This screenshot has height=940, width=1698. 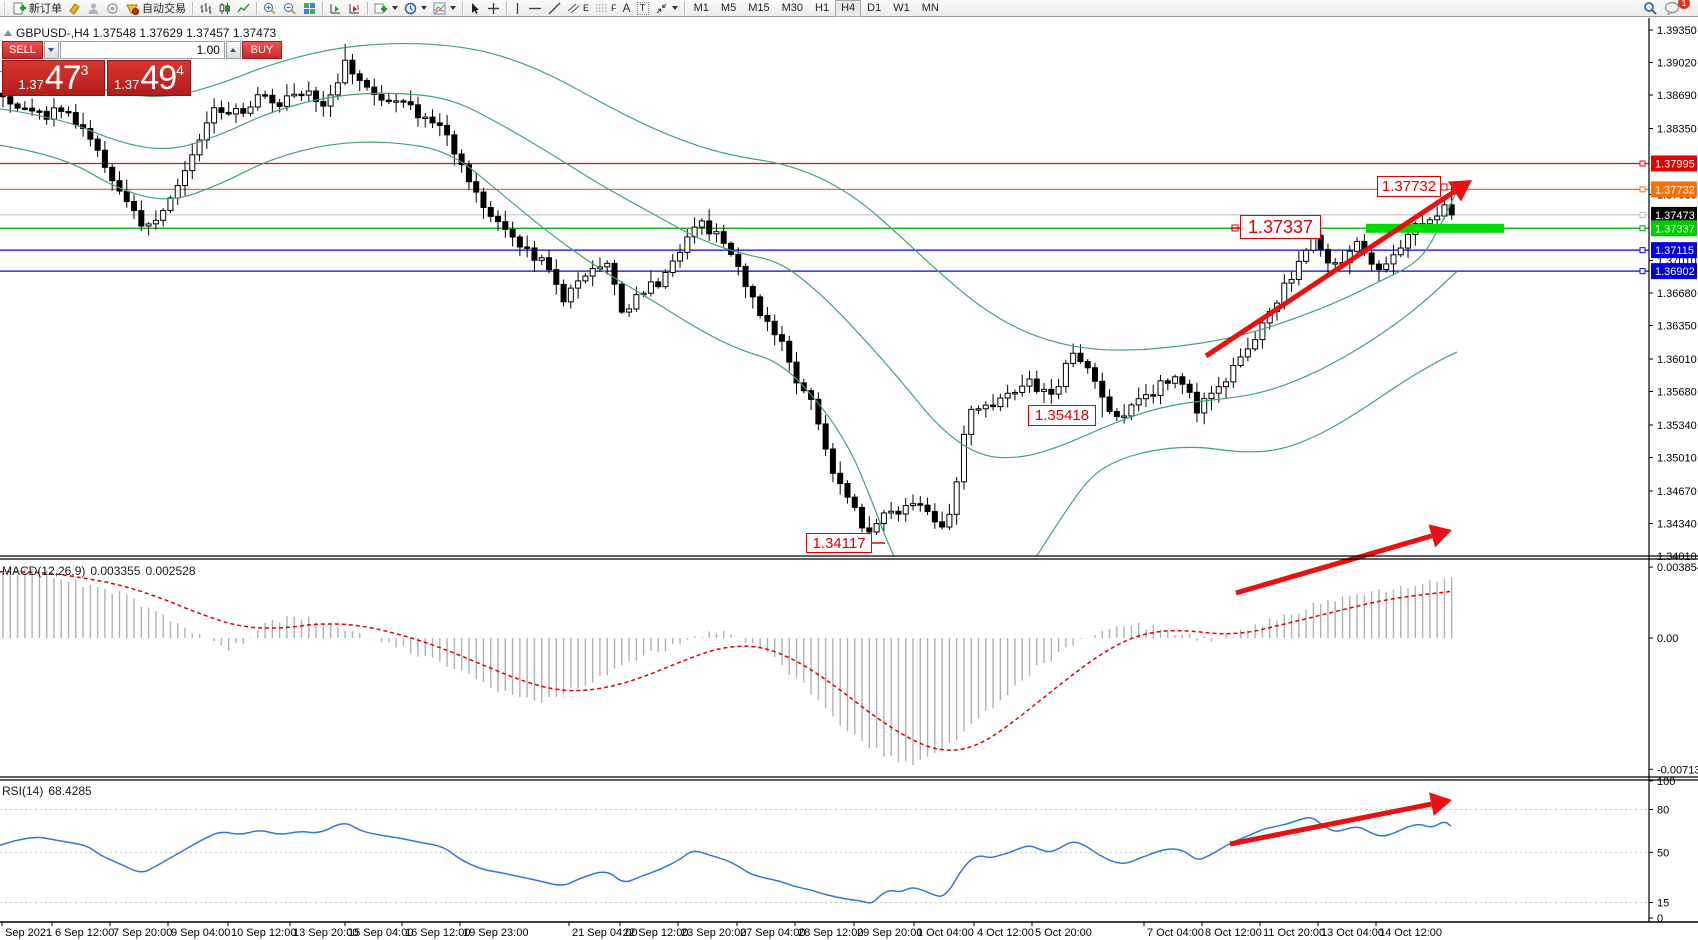 I want to click on search-icon, so click(x=1650, y=8).